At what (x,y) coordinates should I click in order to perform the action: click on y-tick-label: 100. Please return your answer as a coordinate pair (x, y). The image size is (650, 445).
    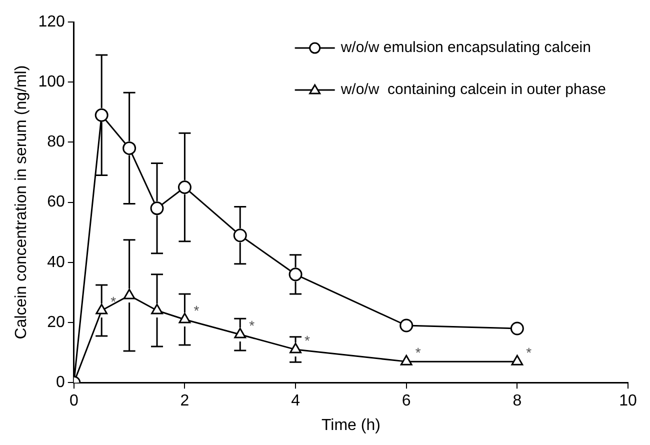
    Looking at the image, I should click on (51, 82).